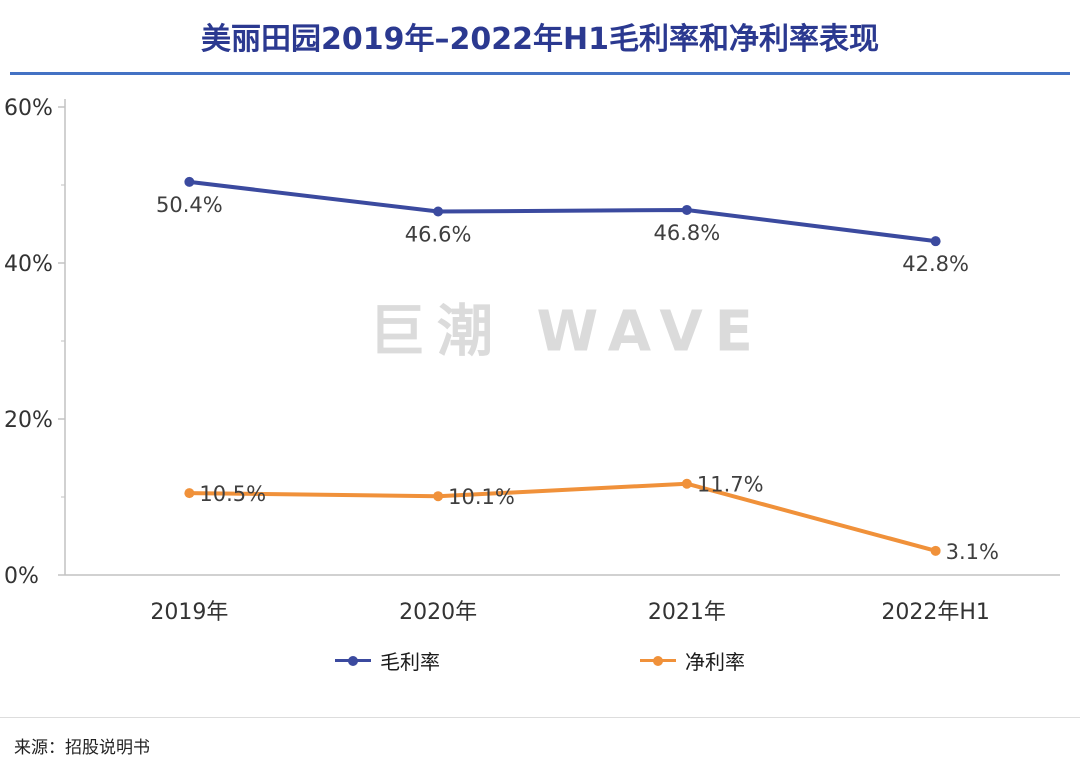 This screenshot has height=776, width=1080. Describe the element at coordinates (82, 748) in the screenshot. I see `source-note: 来源：招股说明书` at that location.